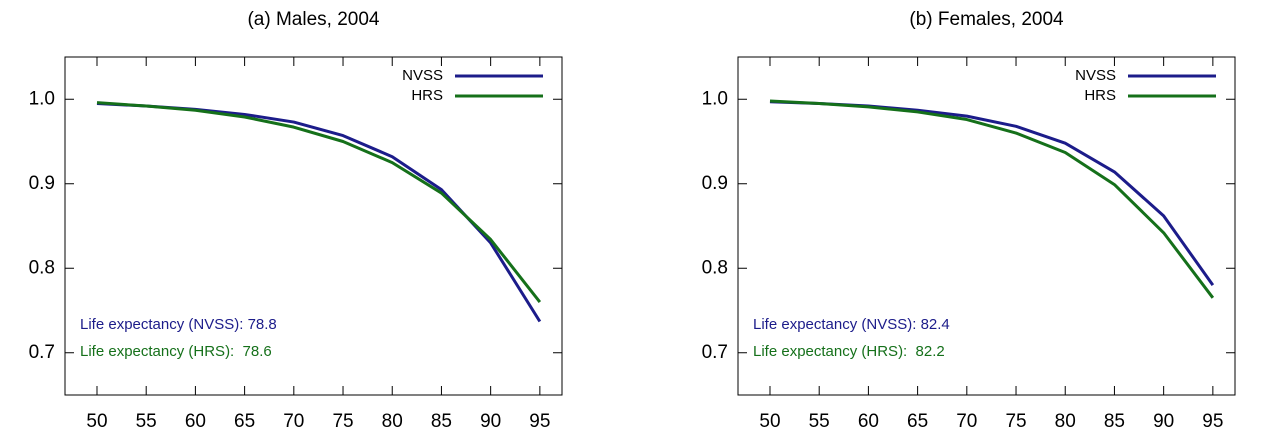  Describe the element at coordinates (178, 324) in the screenshot. I see `annotation: Life expectancy (NVSS): 78.8` at that location.